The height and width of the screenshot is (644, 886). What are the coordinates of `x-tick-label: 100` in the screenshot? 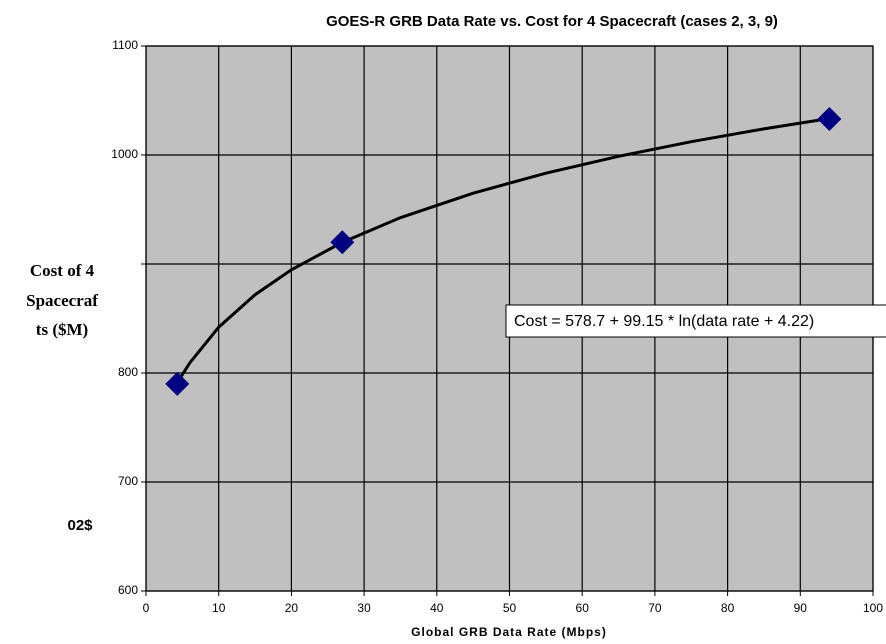 It's located at (873, 608).